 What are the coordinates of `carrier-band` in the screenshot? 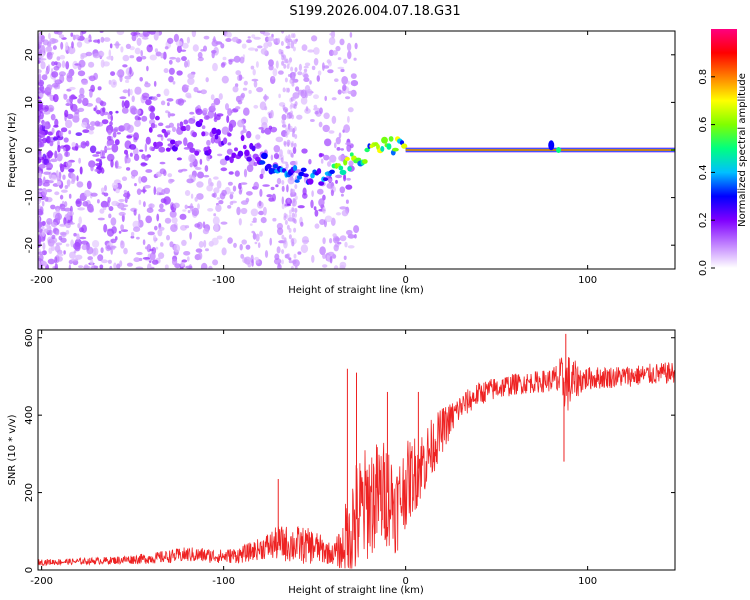 It's located at (540, 150).